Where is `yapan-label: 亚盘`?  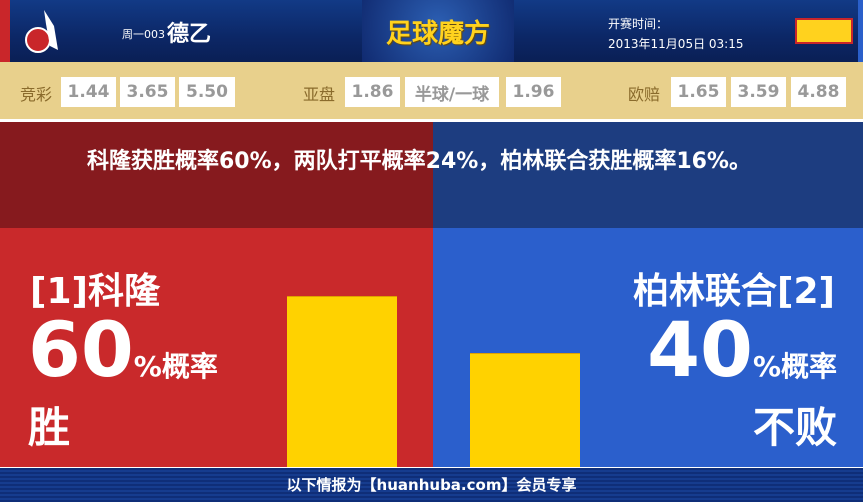
yapan-label: 亚盘 is located at coordinates (319, 94).